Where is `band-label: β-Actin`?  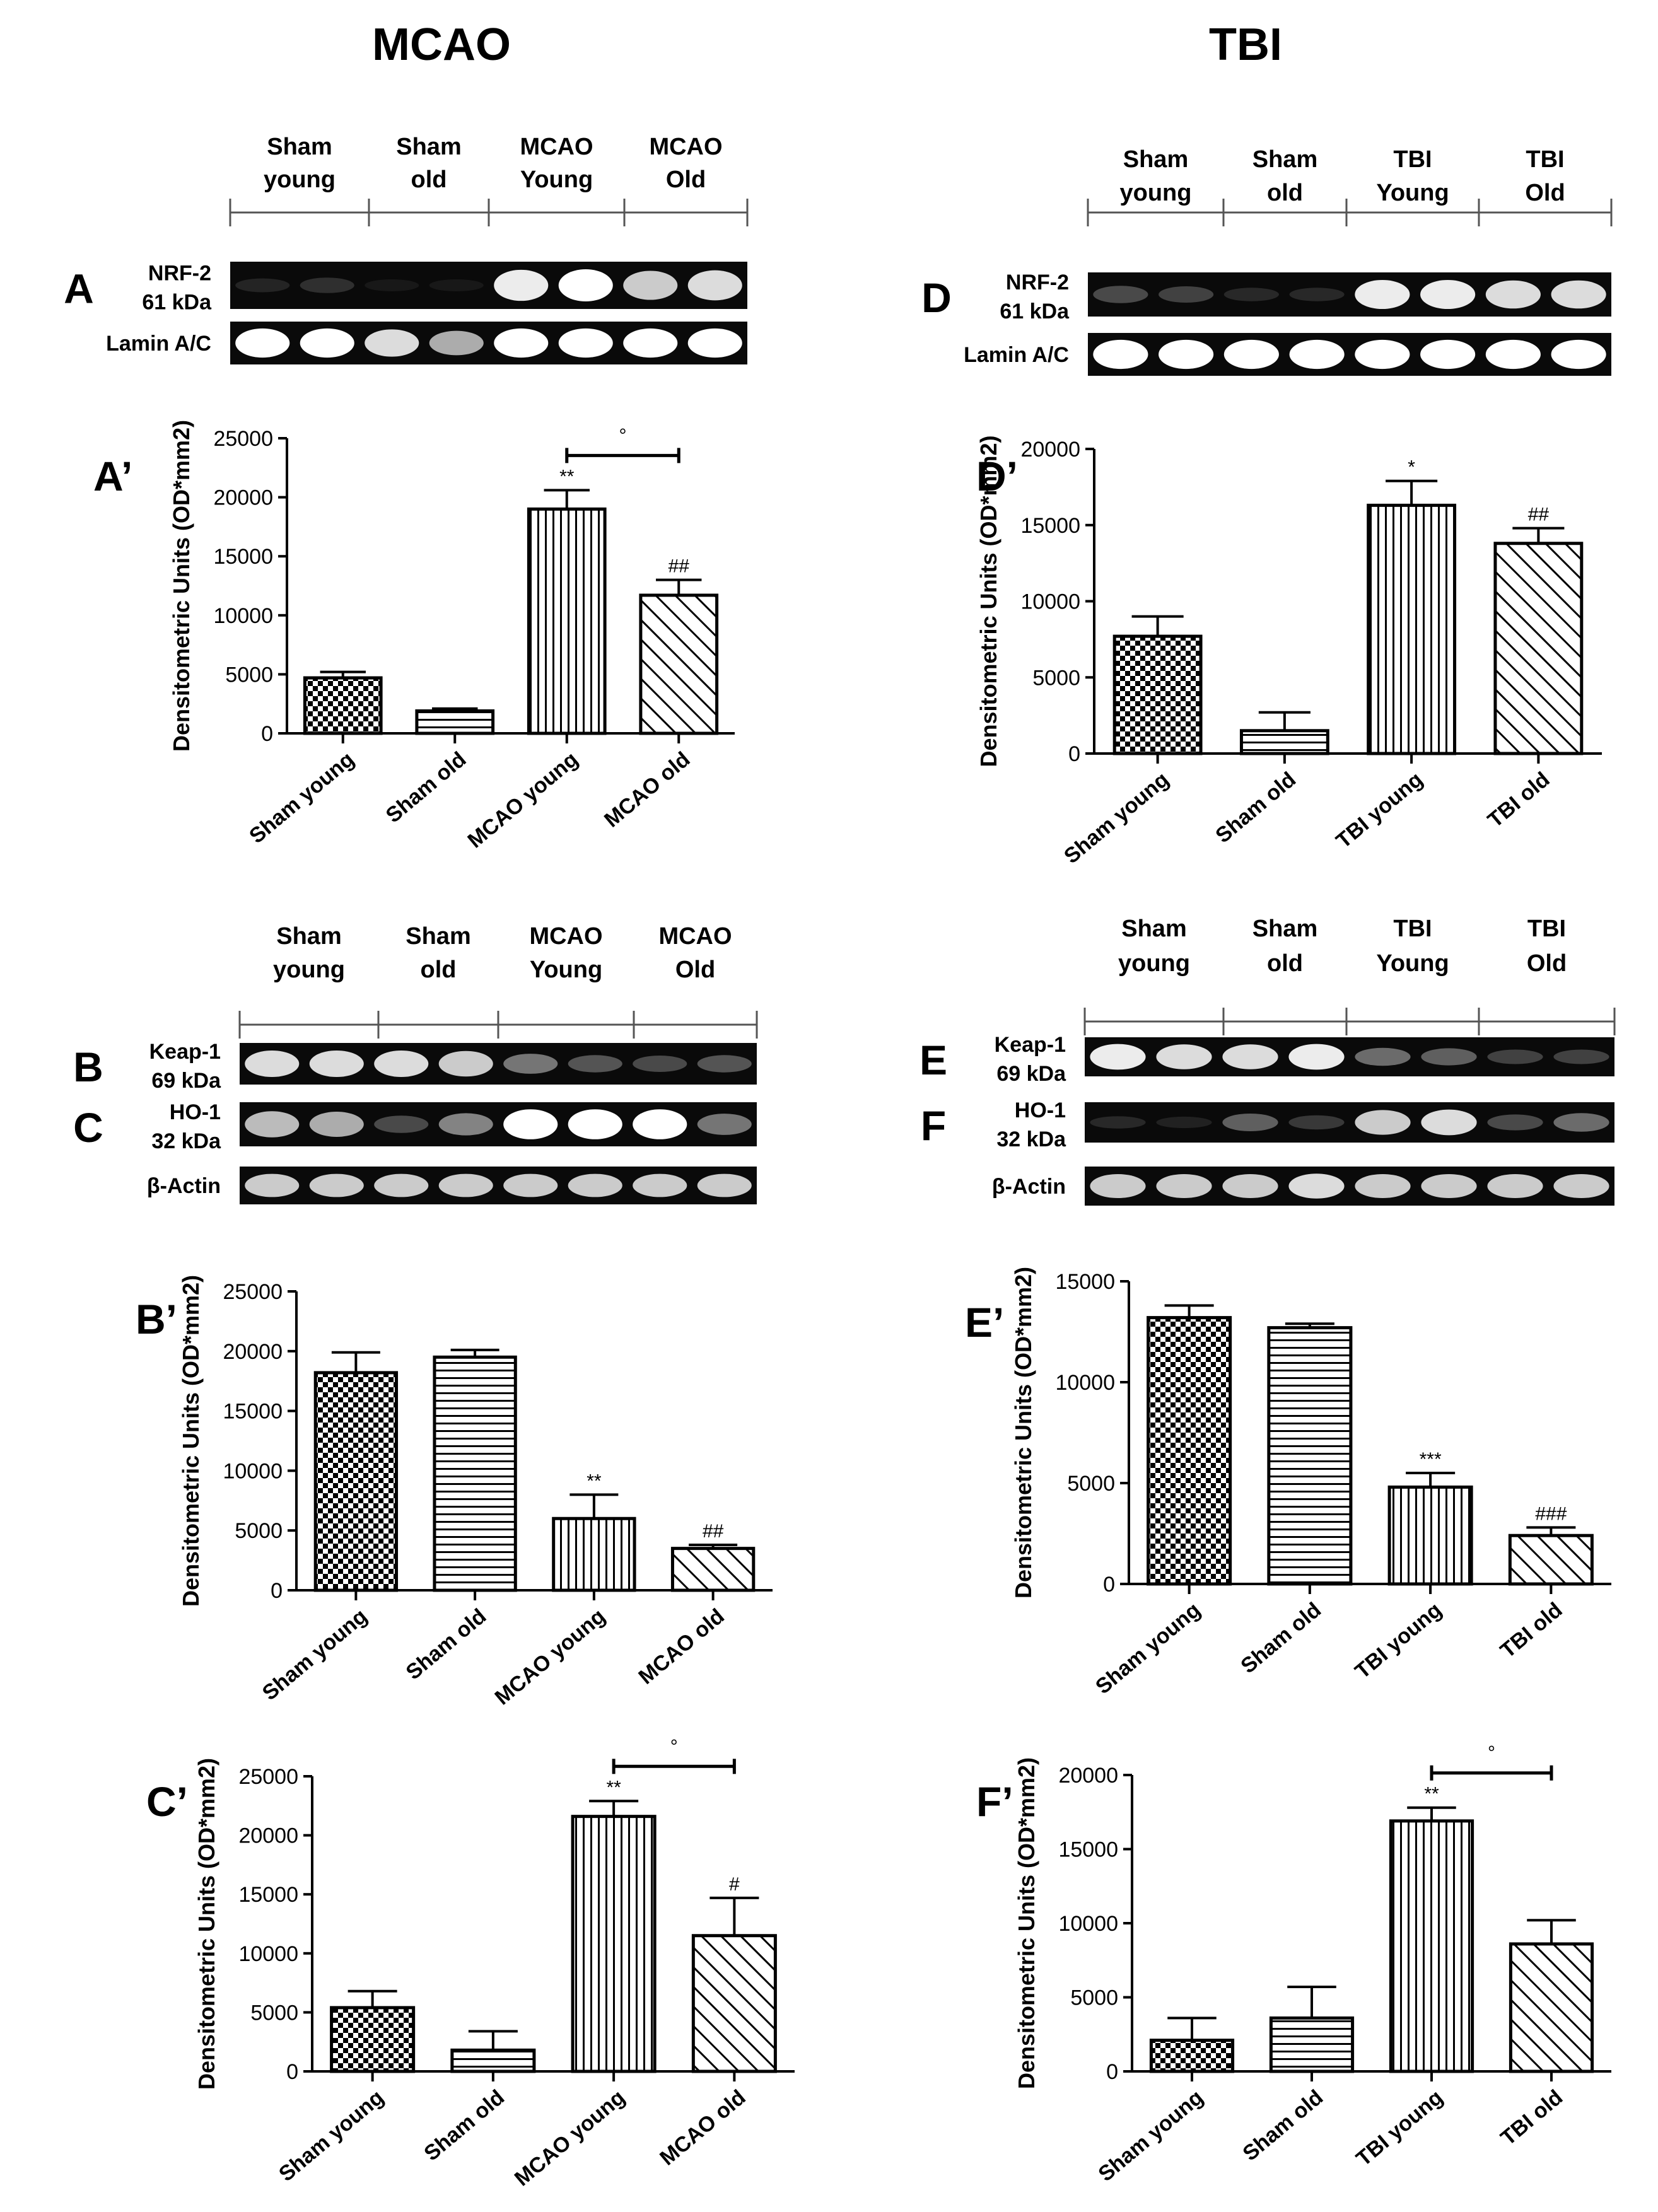
band-label: β-Actin is located at coordinates (184, 1186).